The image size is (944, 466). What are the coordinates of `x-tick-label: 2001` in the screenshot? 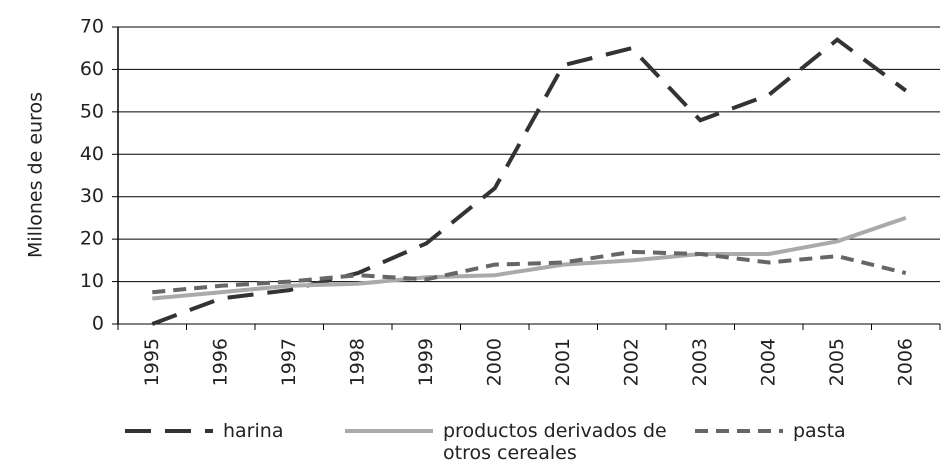 It's located at (563, 362).